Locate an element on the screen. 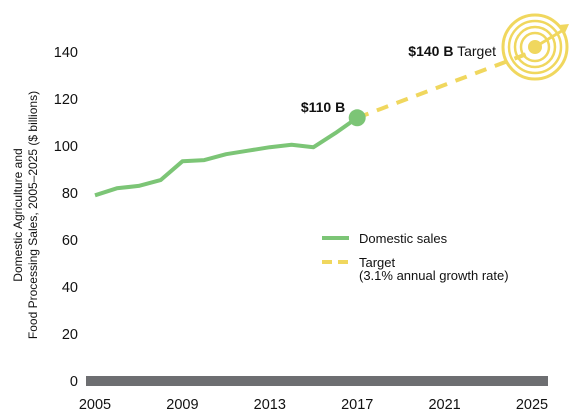 Image resolution: width=575 pixels, height=414 pixels. legend-label-target: Target is located at coordinates (377, 262).